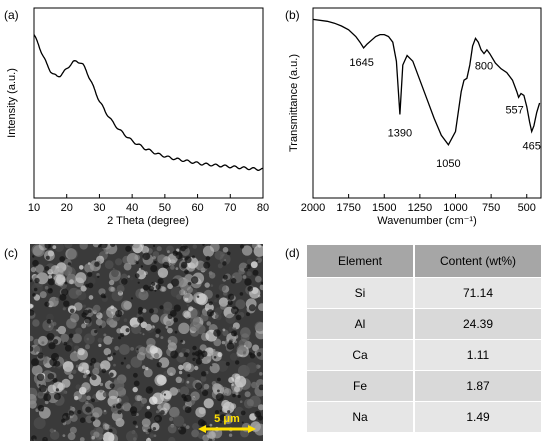  What do you see at coordinates (165, 208) in the screenshot?
I see `xrd-x-tick-label: 50` at bounding box center [165, 208].